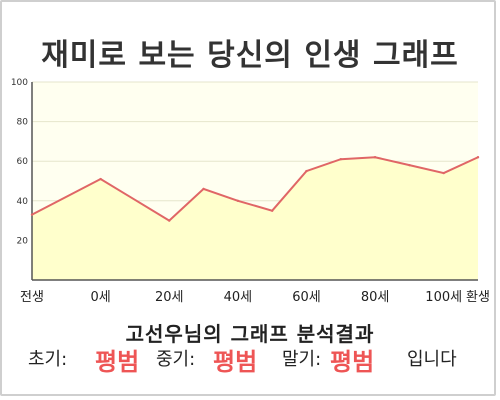  What do you see at coordinates (250, 334) in the screenshot?
I see `analysis-heading: 고선우님의 그래프 분석결과` at bounding box center [250, 334].